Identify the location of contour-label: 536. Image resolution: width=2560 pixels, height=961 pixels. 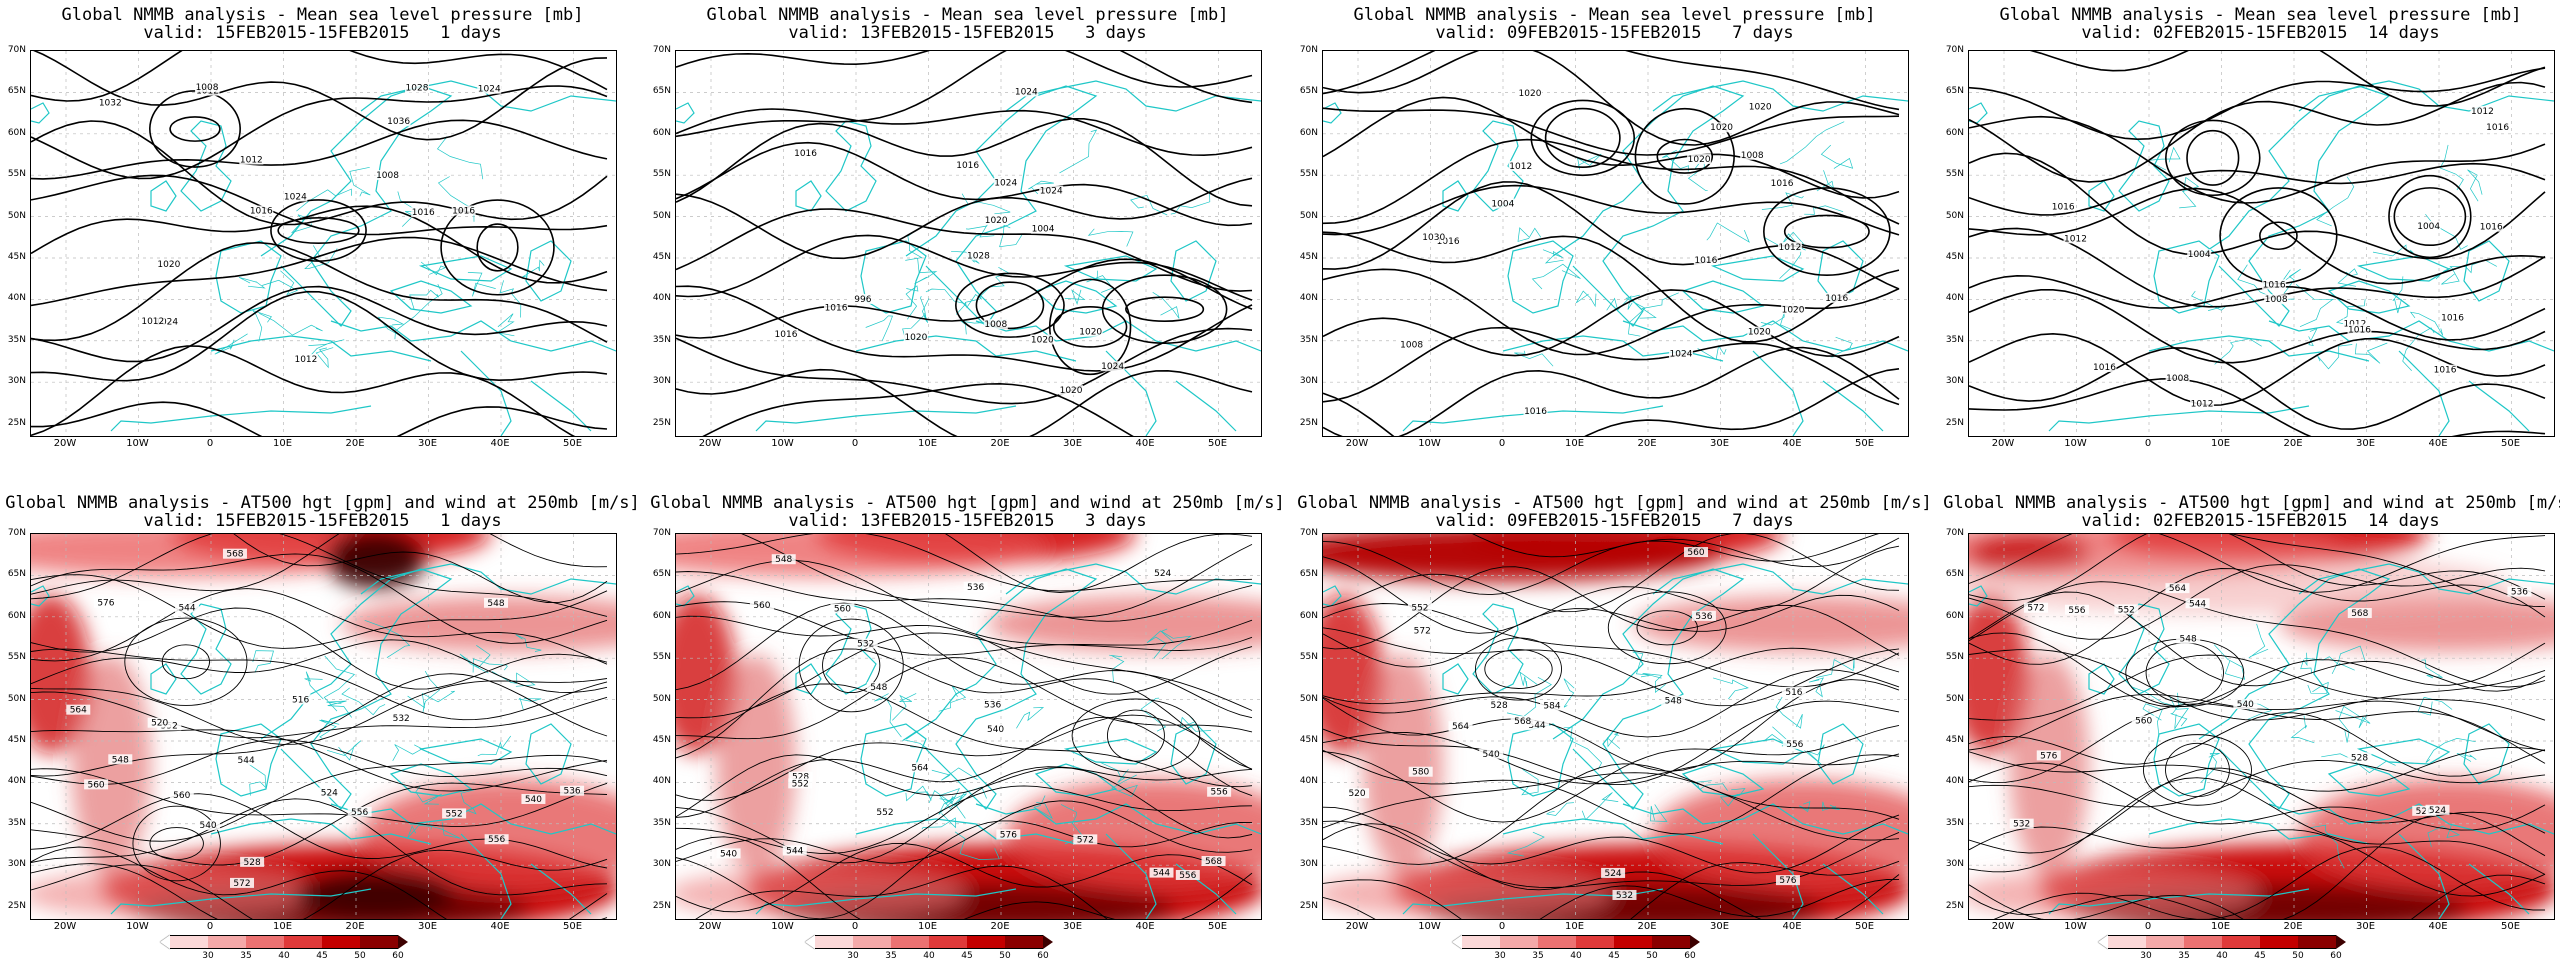
(975, 588).